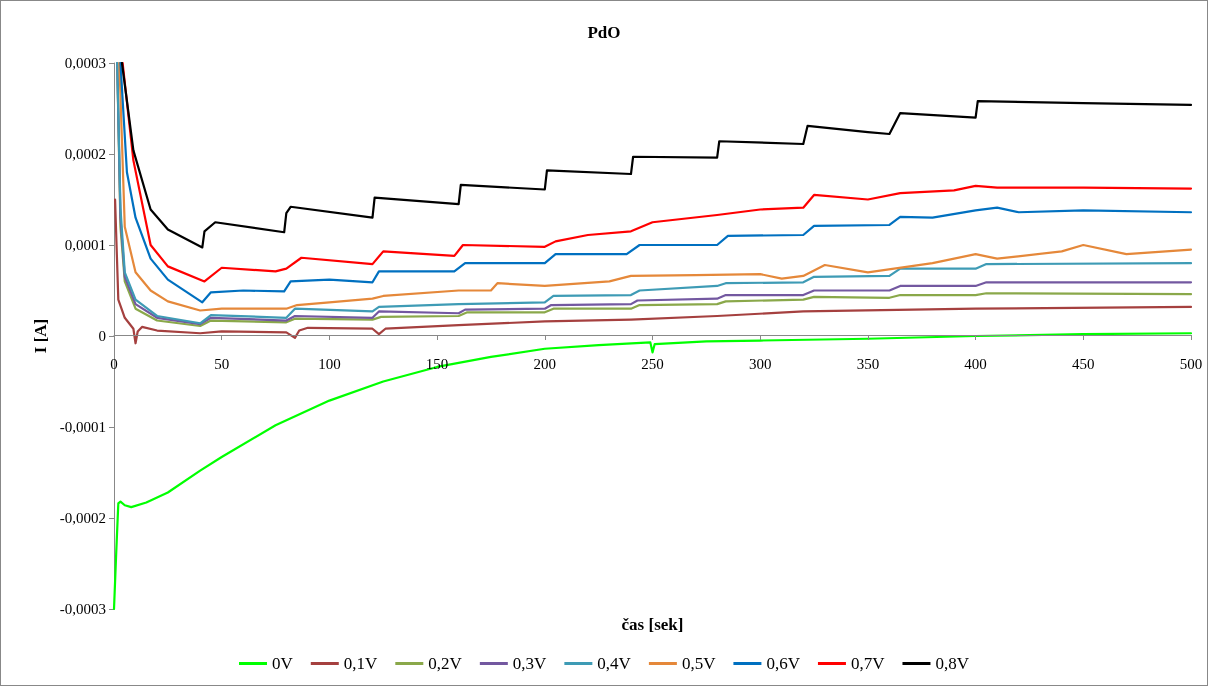 This screenshot has width=1208, height=686. What do you see at coordinates (652, 363) in the screenshot?
I see `x-tick-label: 250` at bounding box center [652, 363].